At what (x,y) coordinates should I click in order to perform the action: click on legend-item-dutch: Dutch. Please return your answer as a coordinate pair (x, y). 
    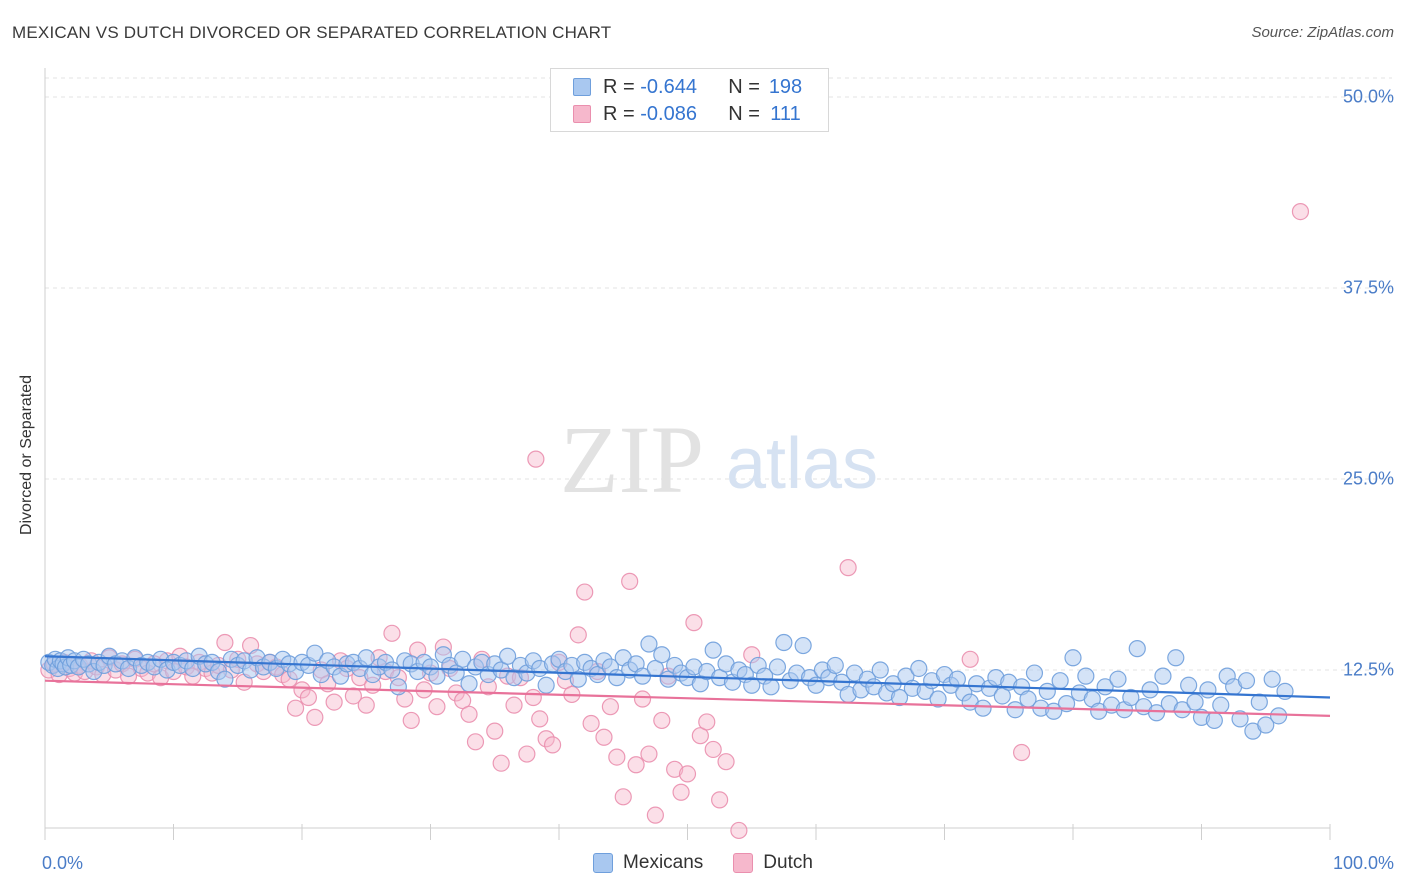
    Looking at the image, I should click on (773, 863).